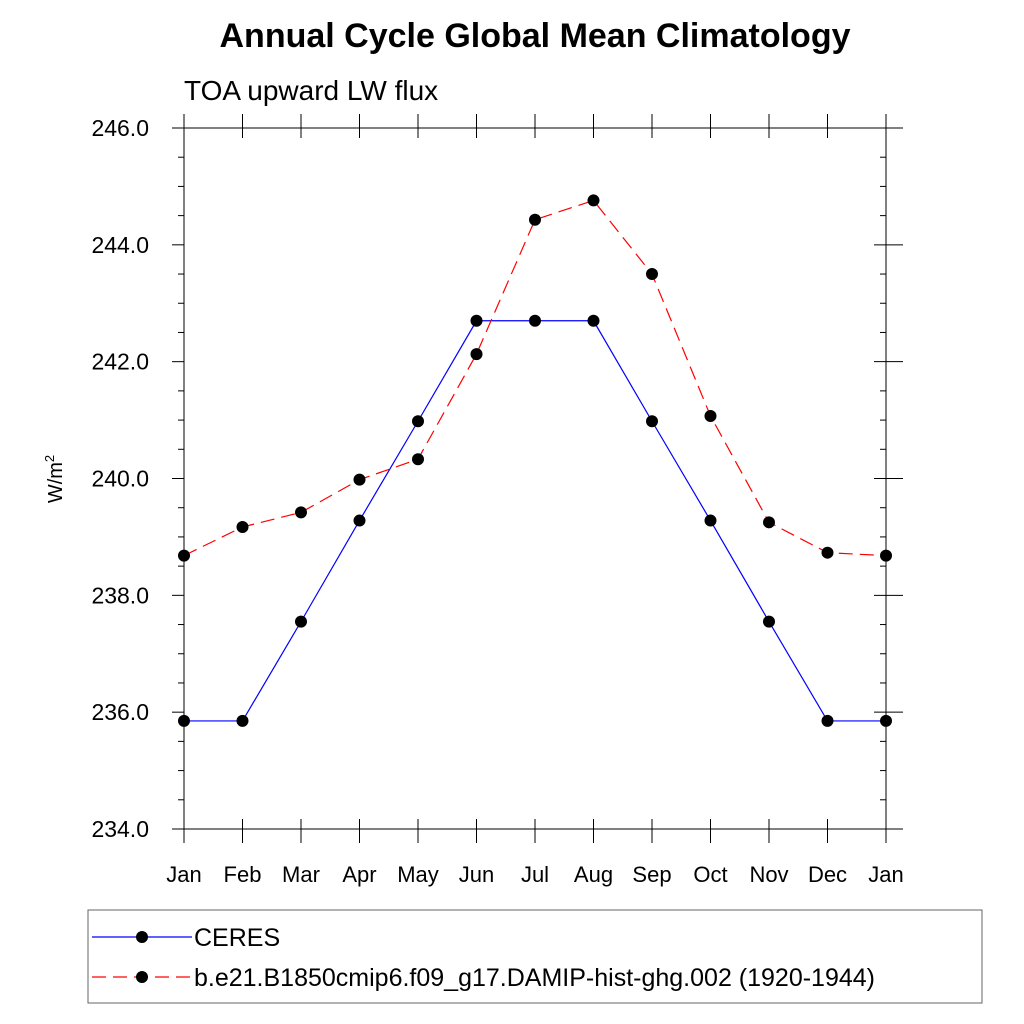 The height and width of the screenshot is (1024, 1024). What do you see at coordinates (120, 245) in the screenshot?
I see `y-tick-label: 244.0` at bounding box center [120, 245].